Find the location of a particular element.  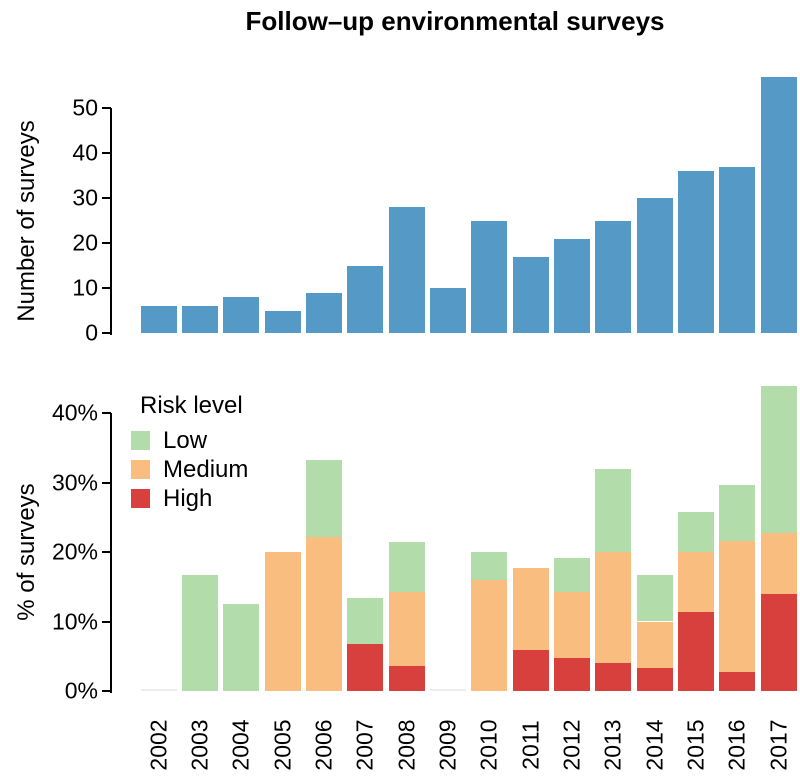

bar-2013-low is located at coordinates (613, 510).